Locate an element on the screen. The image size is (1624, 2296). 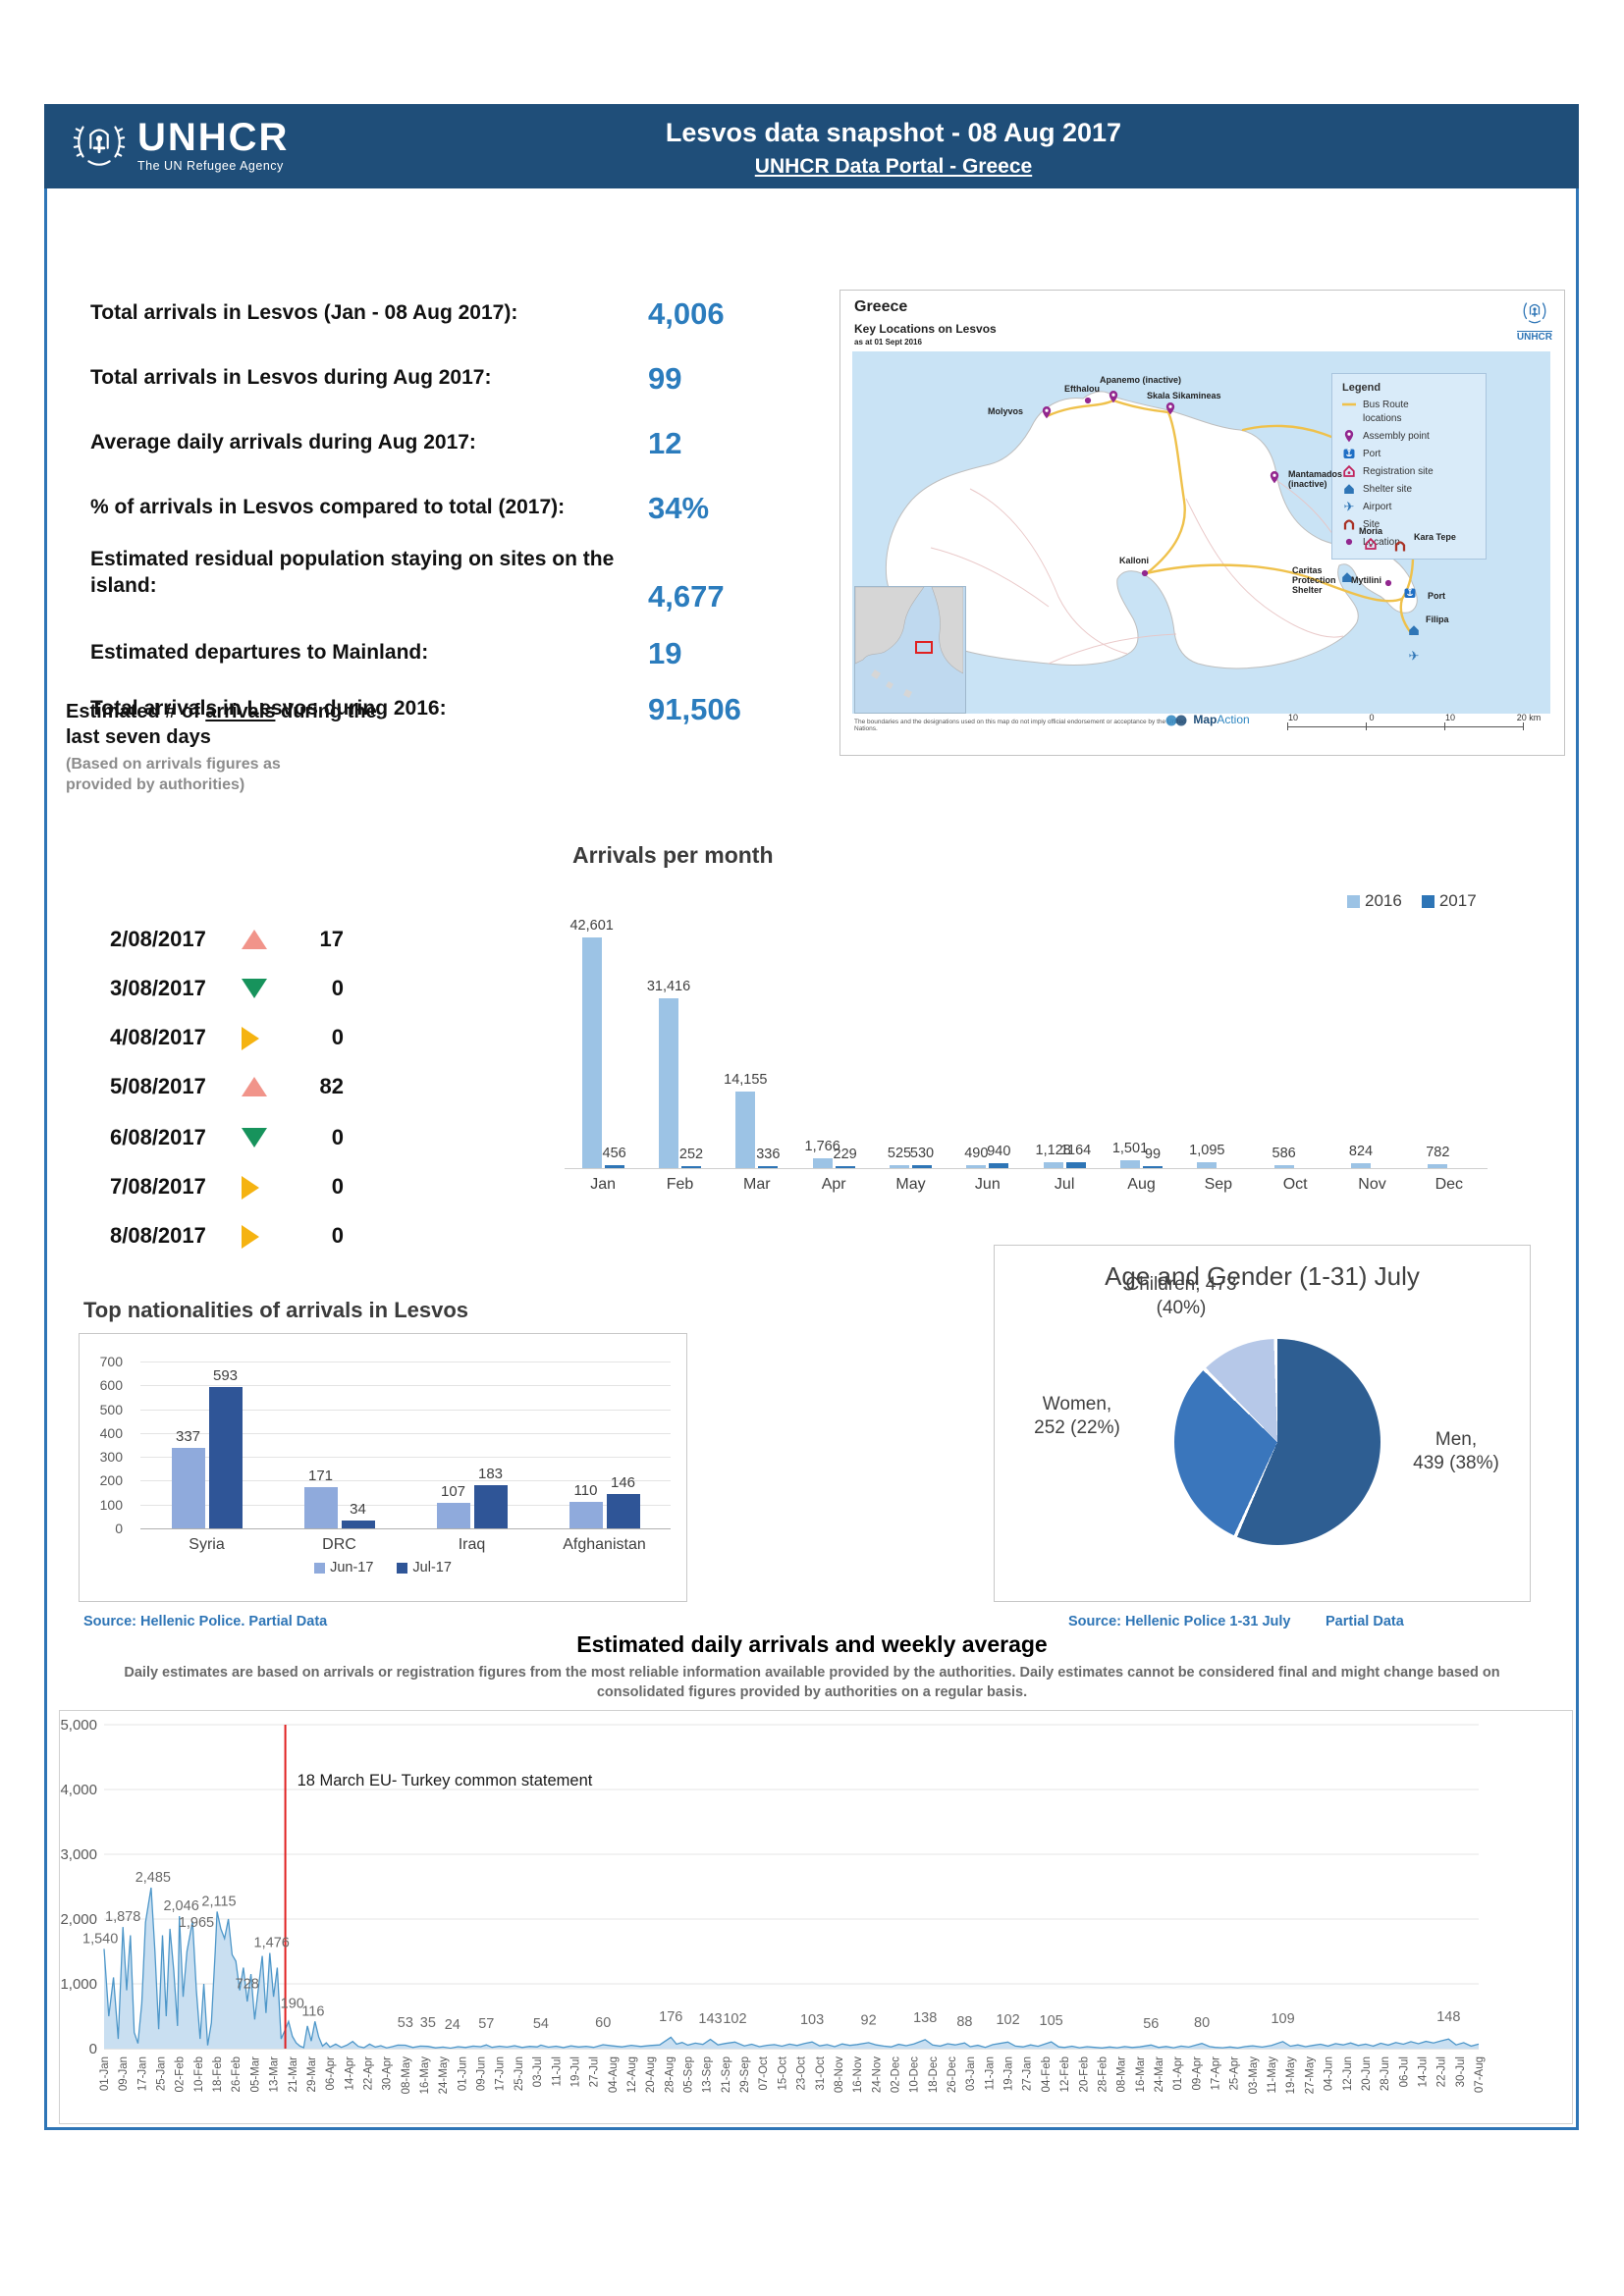
bar-label-2016: 1,766 is located at coordinates (822, 1147).